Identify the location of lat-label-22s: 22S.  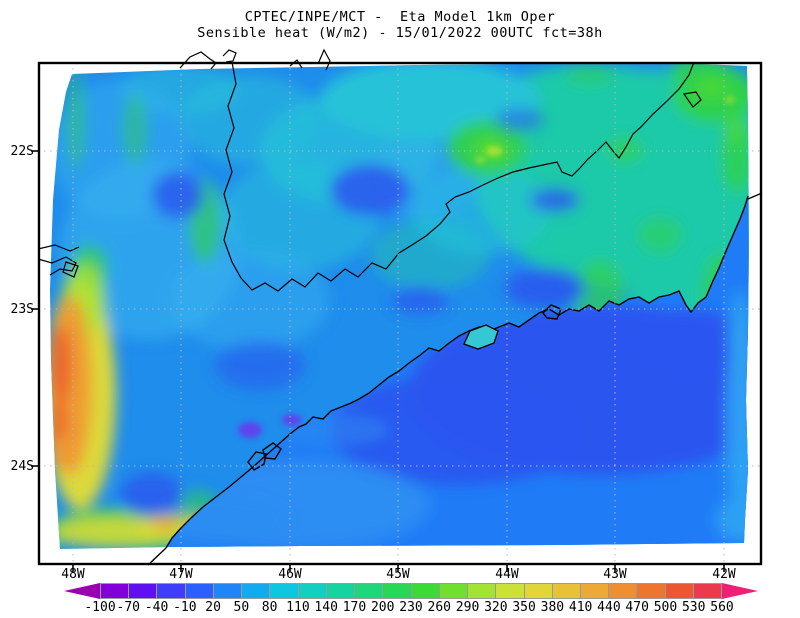
(22, 151).